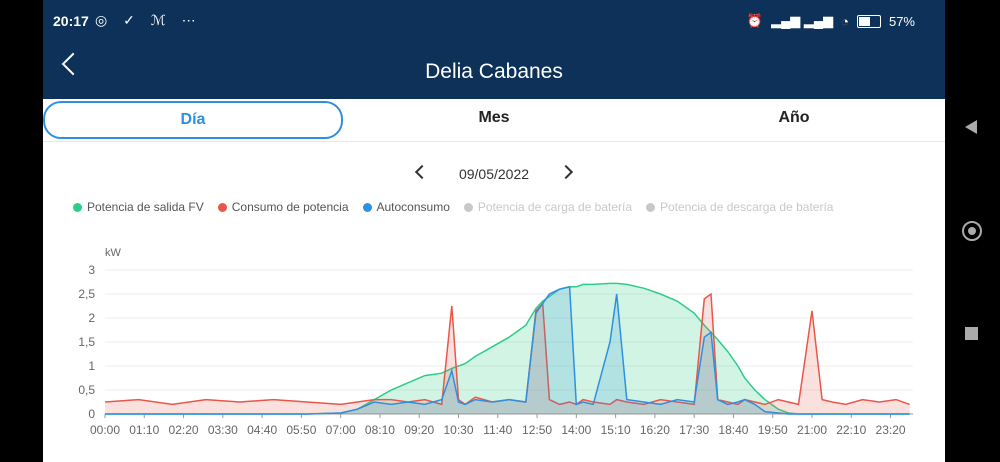  Describe the element at coordinates (868, 21) in the screenshot. I see `battery-icon` at that location.